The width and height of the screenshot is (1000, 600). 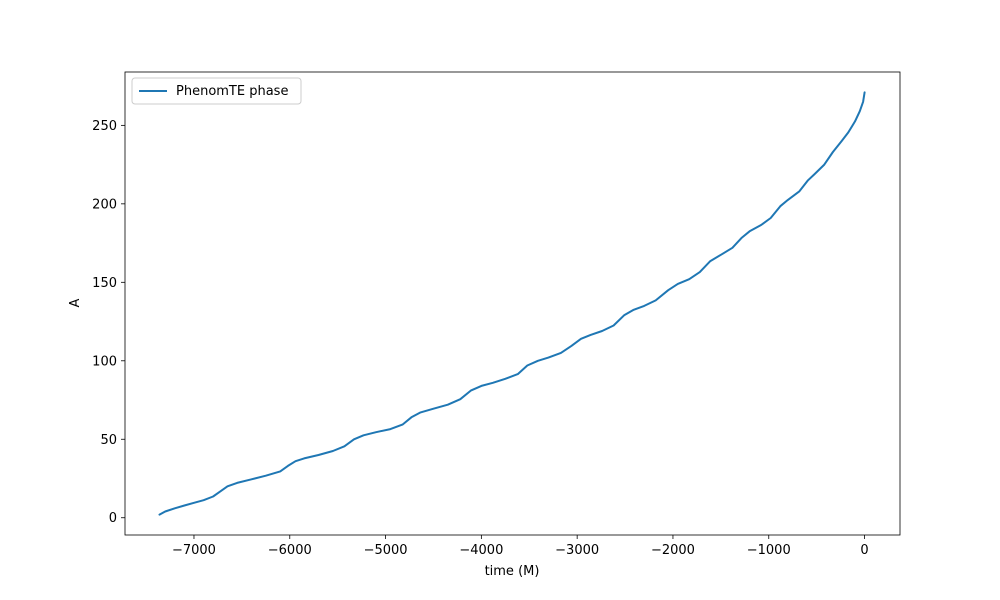 I want to click on x-axis-label: time (M), so click(x=512, y=571).